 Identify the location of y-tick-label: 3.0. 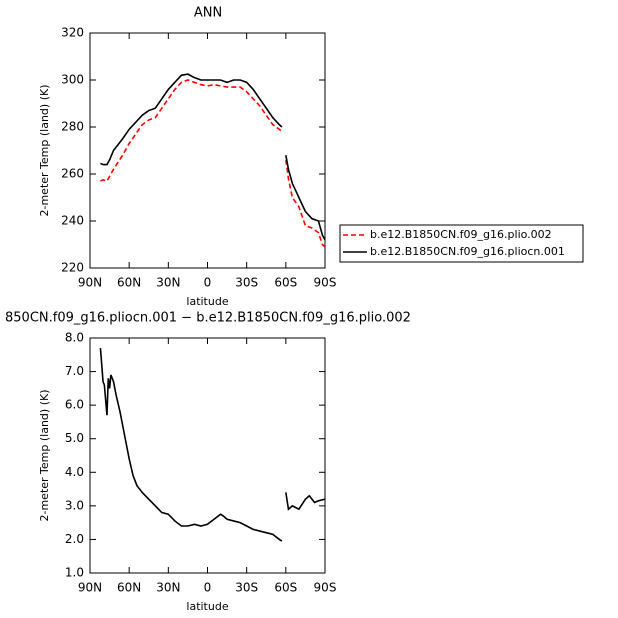
(74, 505).